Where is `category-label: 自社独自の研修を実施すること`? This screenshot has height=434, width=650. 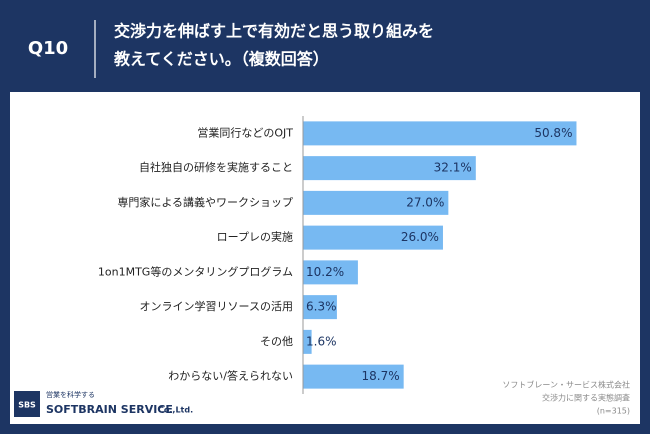 category-label: 自社独自の研修を実施すること is located at coordinates (216, 167).